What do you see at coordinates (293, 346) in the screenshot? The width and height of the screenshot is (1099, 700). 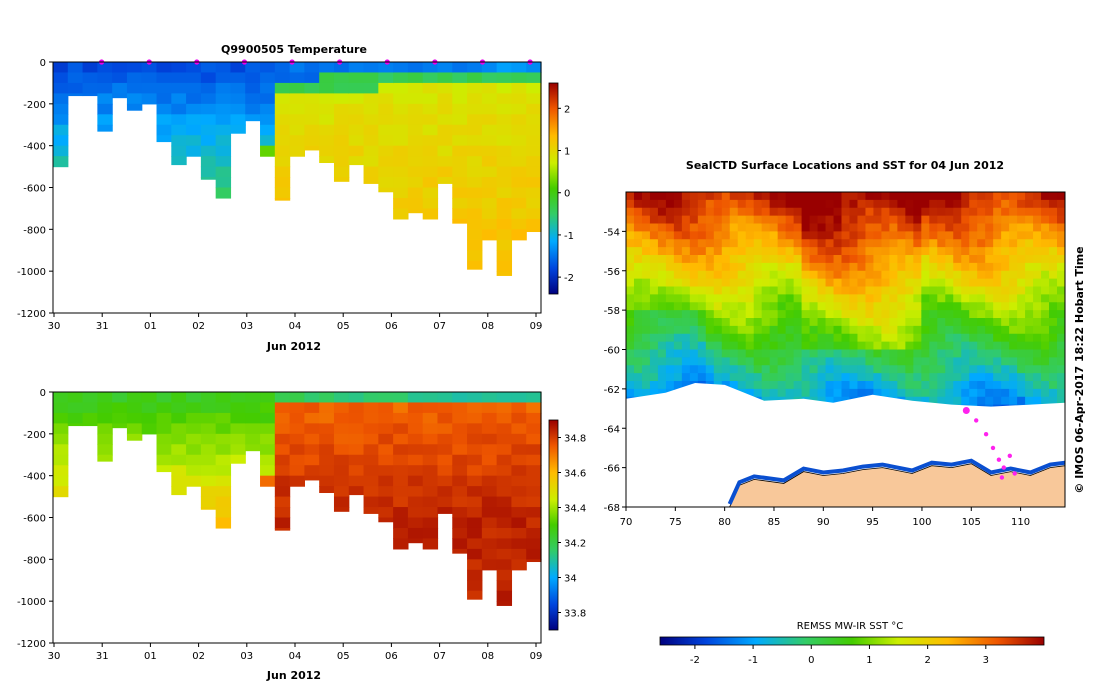 I see `temperature-xlabel: Jun 2012` at bounding box center [293, 346].